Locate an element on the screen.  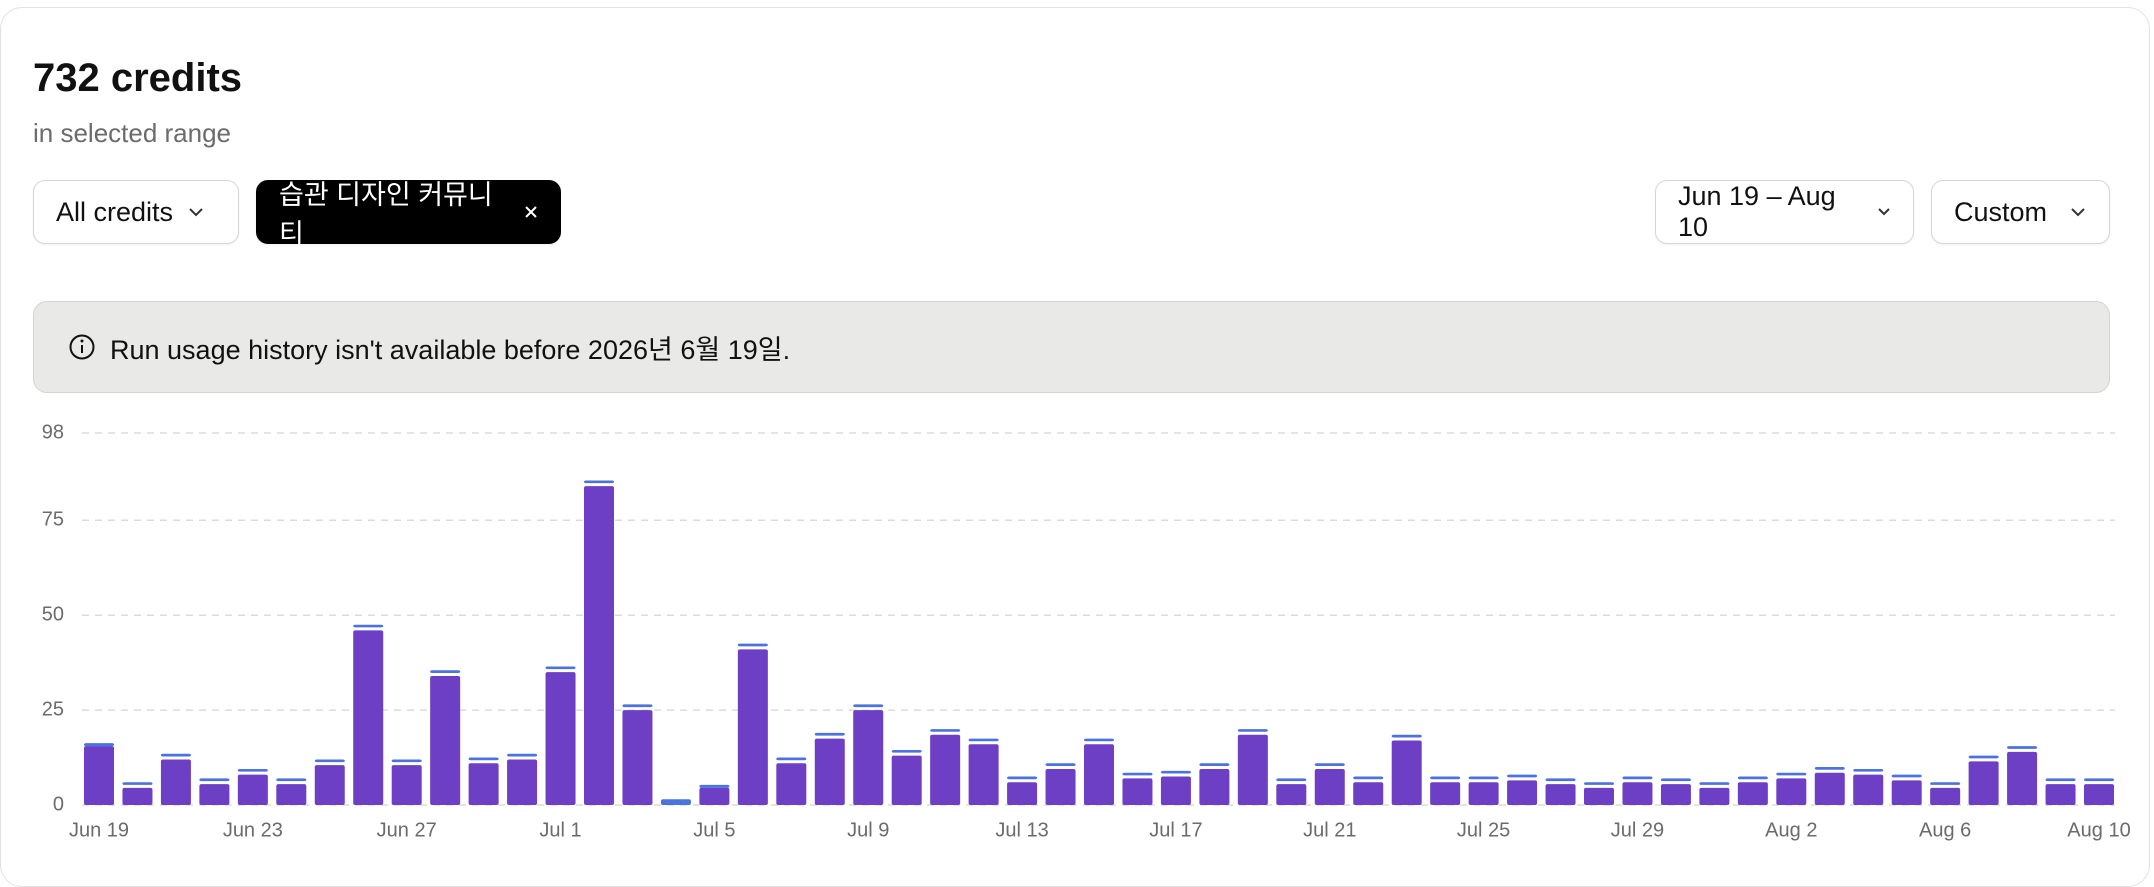
dropdown-label: Jun 19 – Aug 10 is located at coordinates (1757, 211).